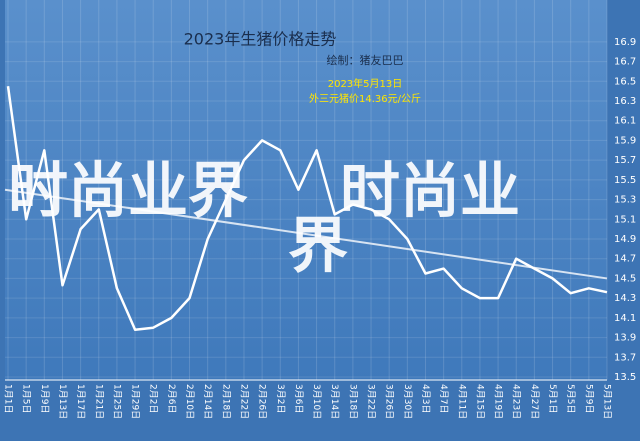 This screenshot has width=640, height=441. I want to click on y-tick-label: 15.1, so click(625, 219).